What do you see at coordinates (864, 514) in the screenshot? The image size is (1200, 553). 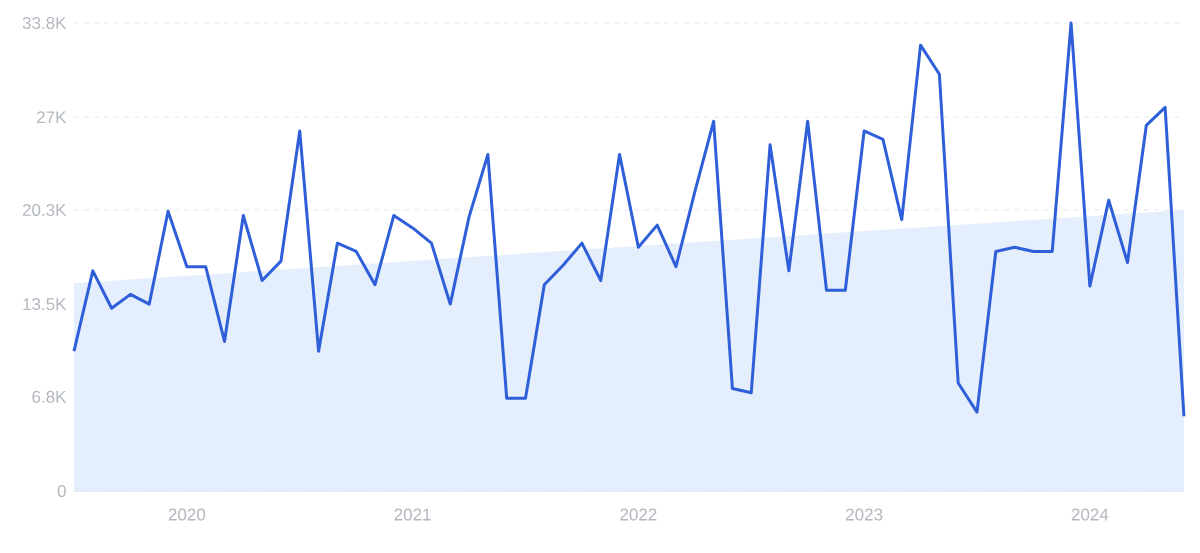 I see `x-tick-label: 2023` at bounding box center [864, 514].